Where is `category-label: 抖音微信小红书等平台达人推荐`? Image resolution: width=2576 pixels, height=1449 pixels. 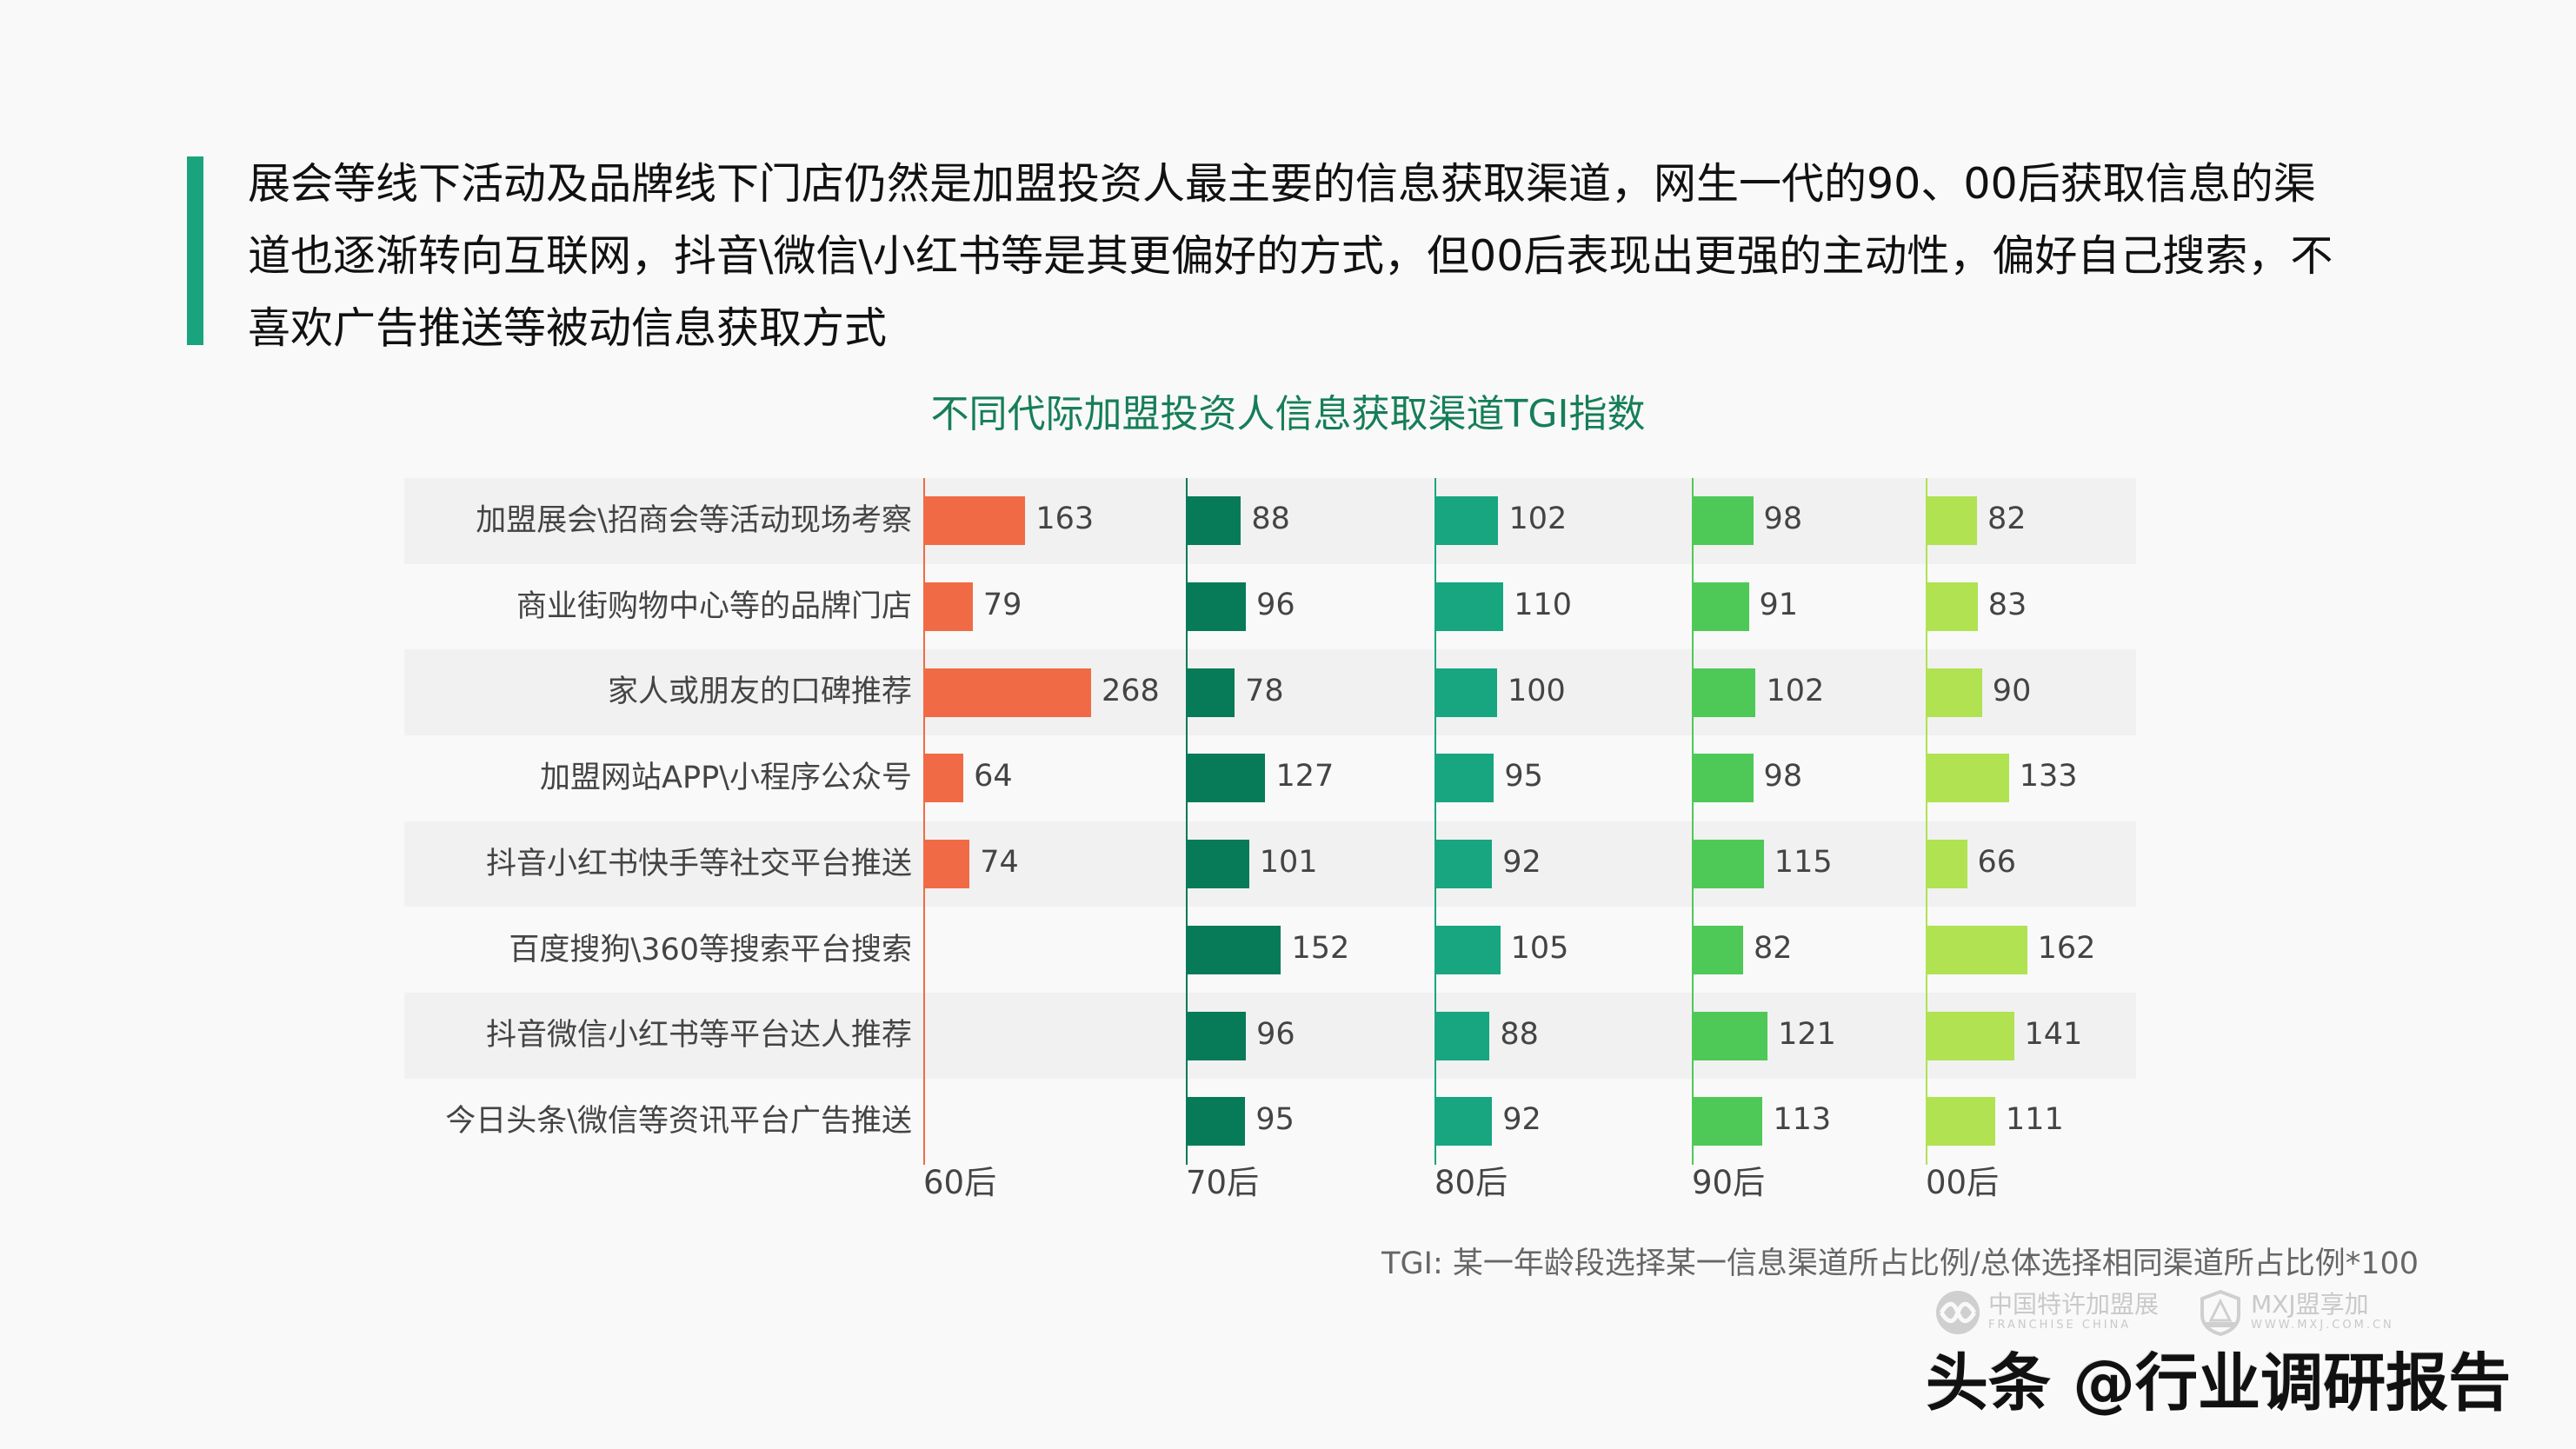 category-label: 抖音微信小红书等平台达人推荐 is located at coordinates (698, 1036).